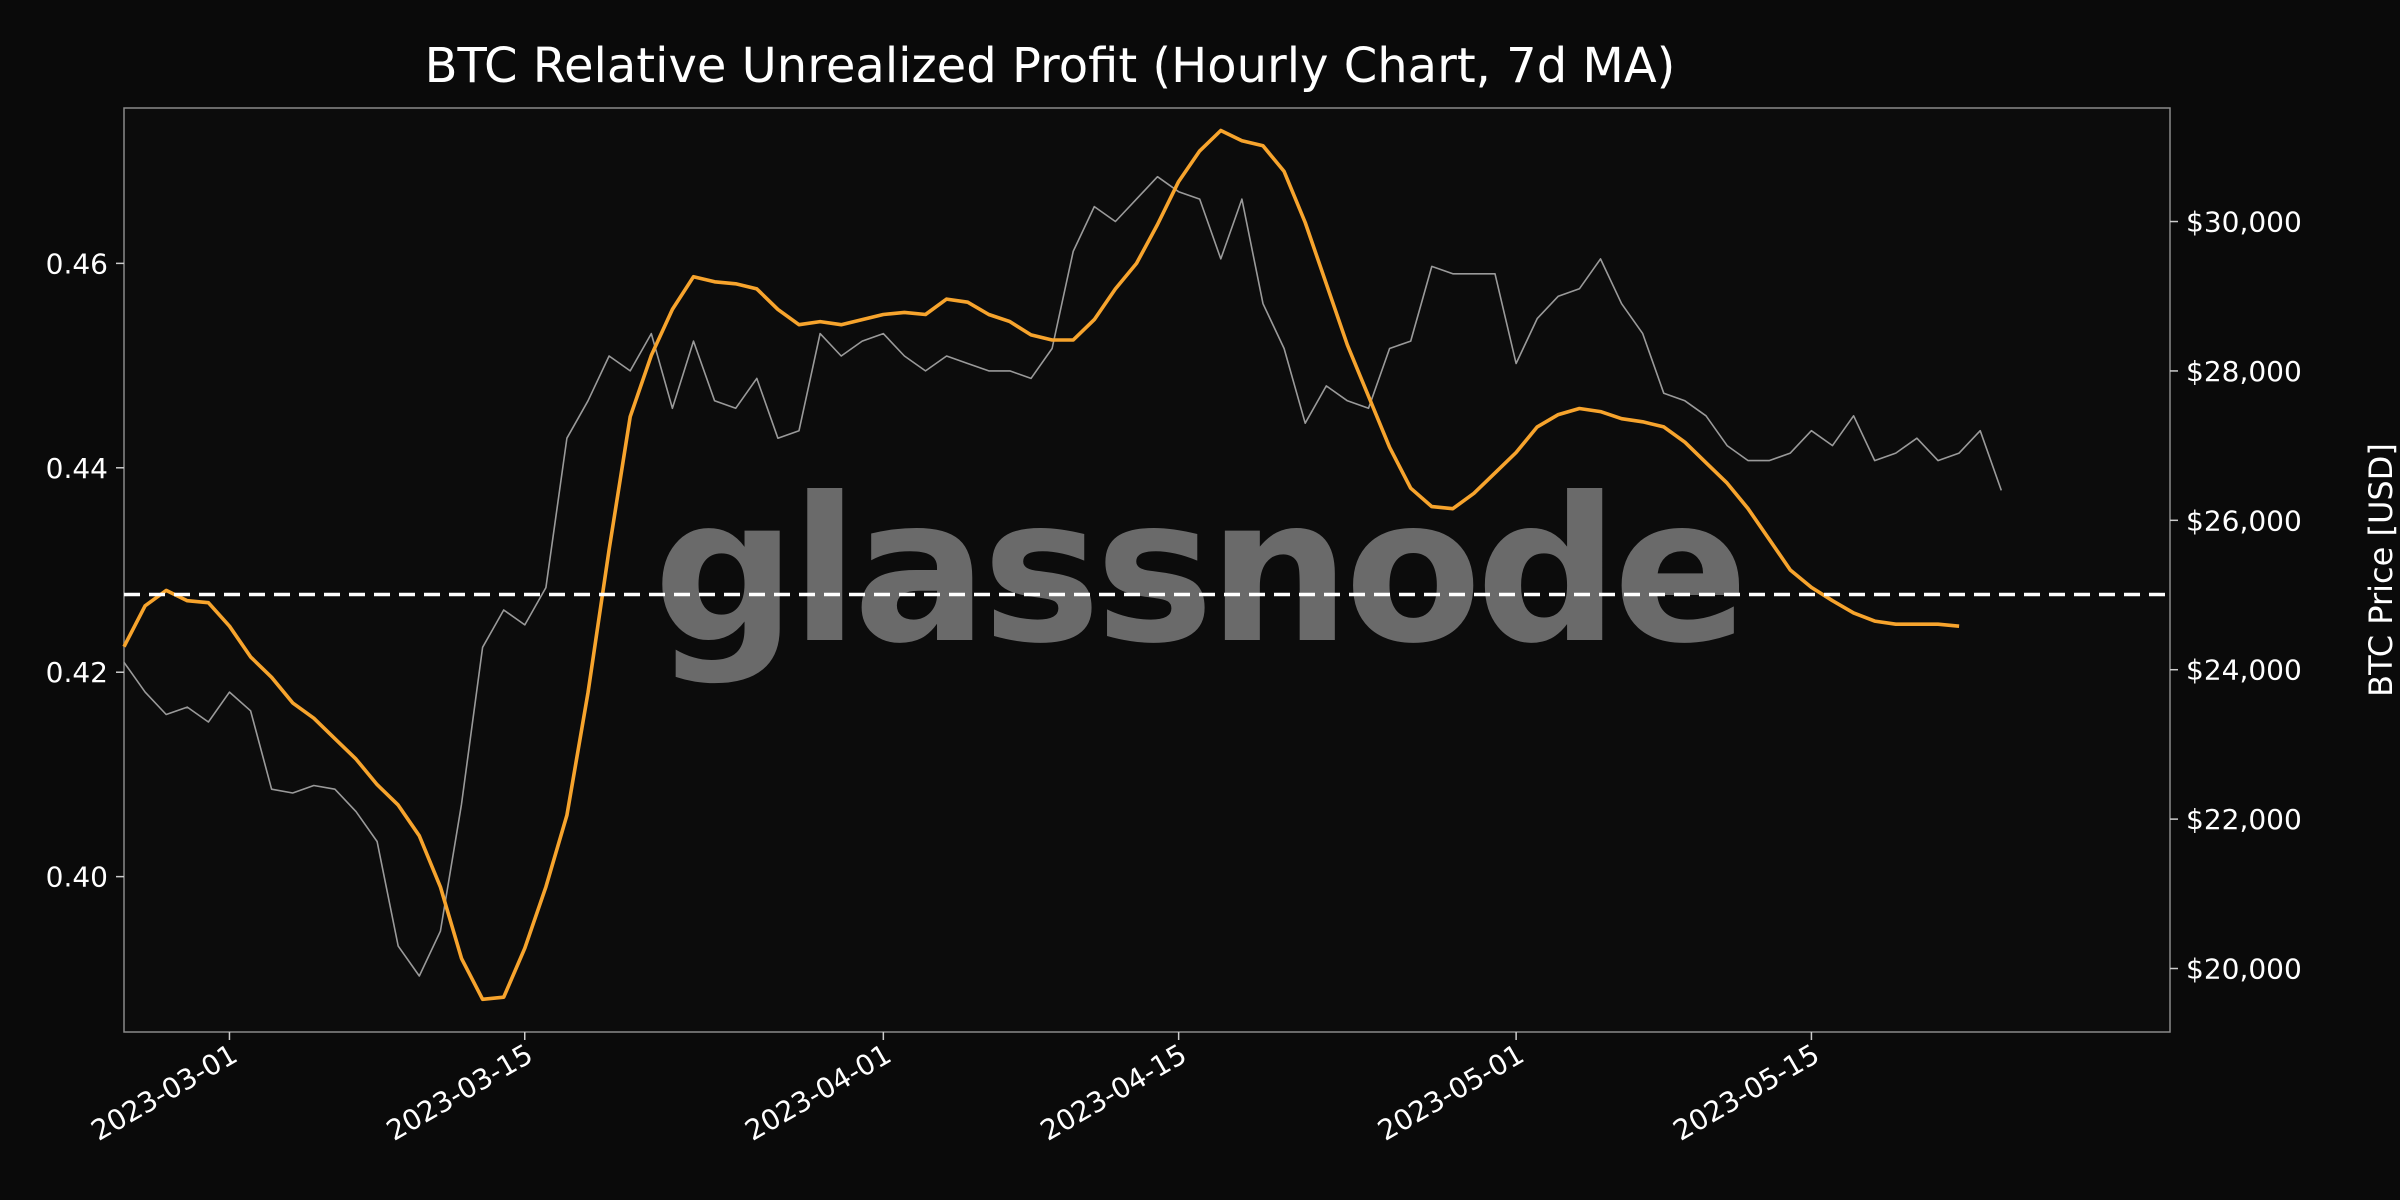 The image size is (2400, 1200). What do you see at coordinates (77, 877) in the screenshot?
I see `left-tick-label: 0.40` at bounding box center [77, 877].